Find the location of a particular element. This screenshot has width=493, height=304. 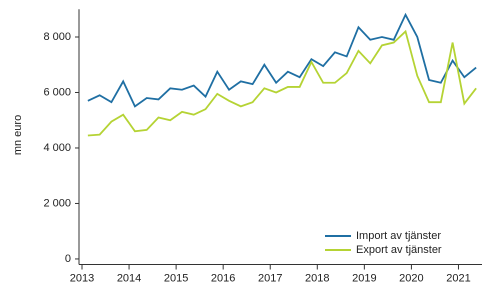

x-tick-label: 2020 is located at coordinates (411, 278).